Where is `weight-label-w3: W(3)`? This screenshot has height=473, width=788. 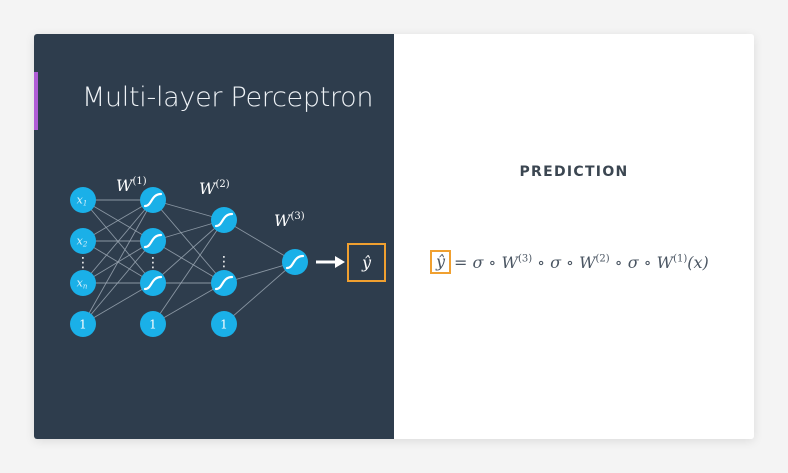 weight-label-w3: W(3) is located at coordinates (289, 220).